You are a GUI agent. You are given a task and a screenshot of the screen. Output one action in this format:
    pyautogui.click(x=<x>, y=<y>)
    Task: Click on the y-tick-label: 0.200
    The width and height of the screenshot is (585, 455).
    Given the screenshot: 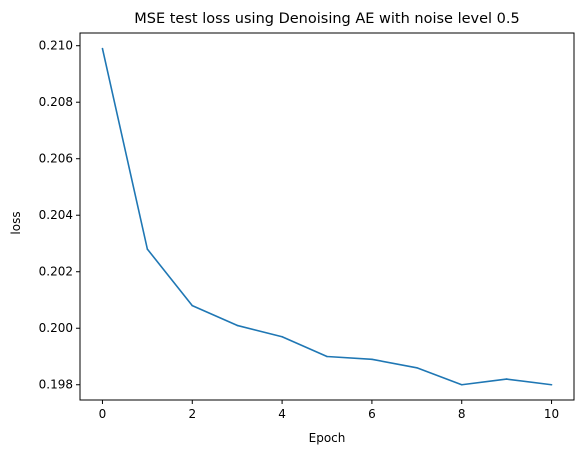 What is the action you would take?
    pyautogui.click(x=56, y=328)
    